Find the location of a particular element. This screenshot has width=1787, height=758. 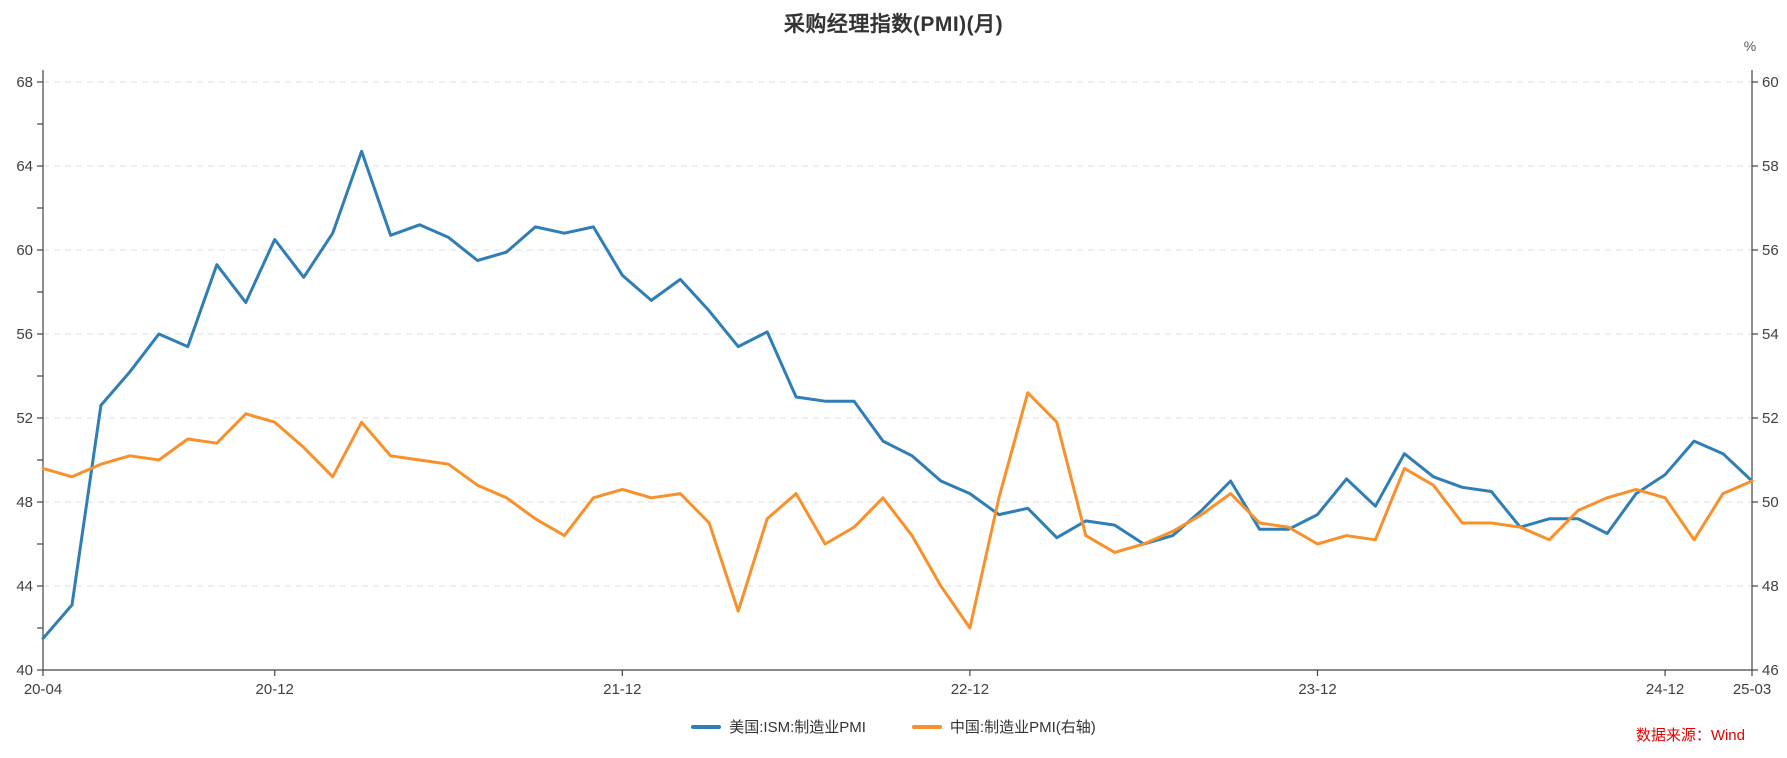

right-axis-label-52: 52 is located at coordinates (1770, 418).